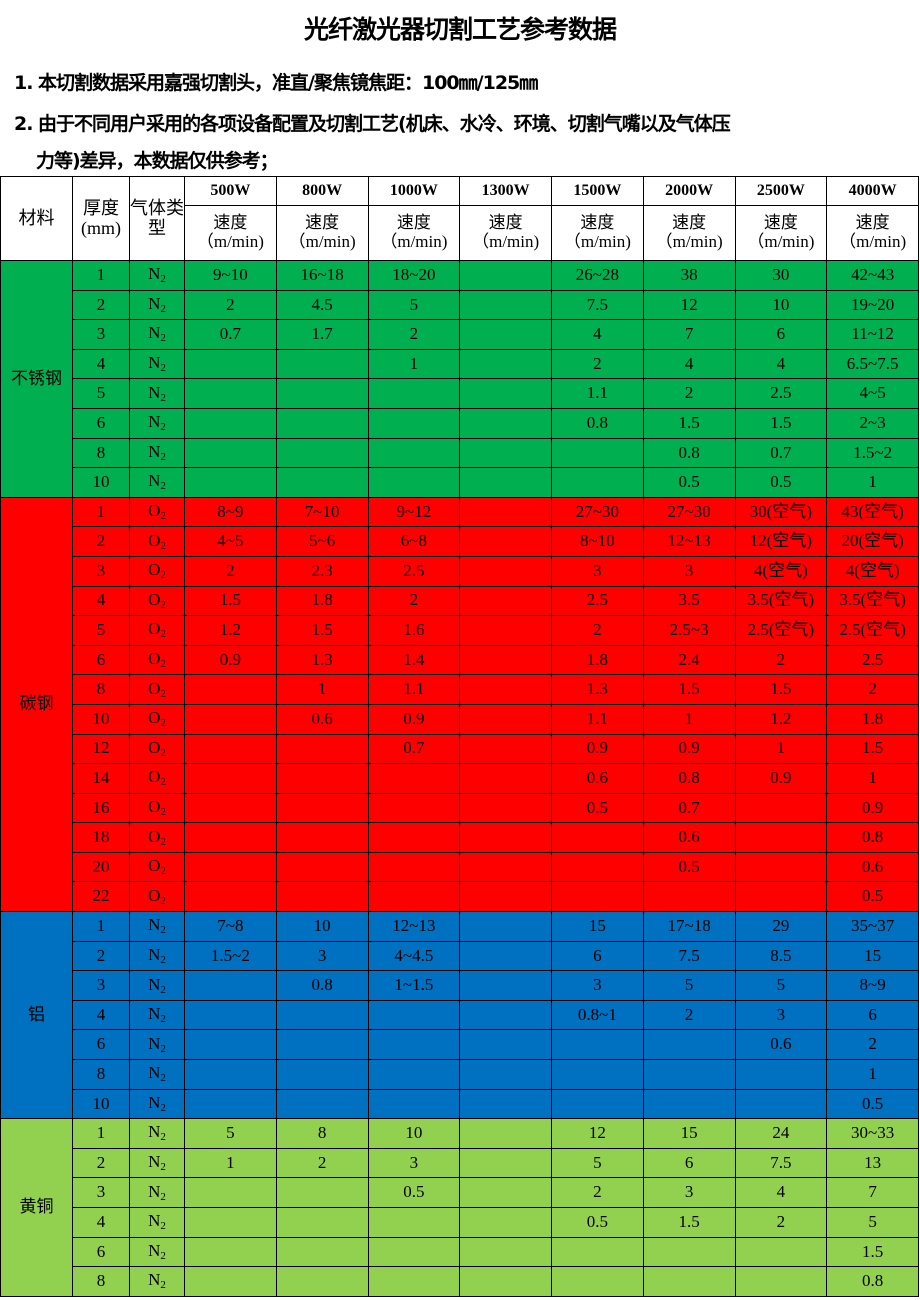 This screenshot has width=920, height=1300. What do you see at coordinates (414, 749) in the screenshot?
I see `speed-cell: 0.7` at bounding box center [414, 749].